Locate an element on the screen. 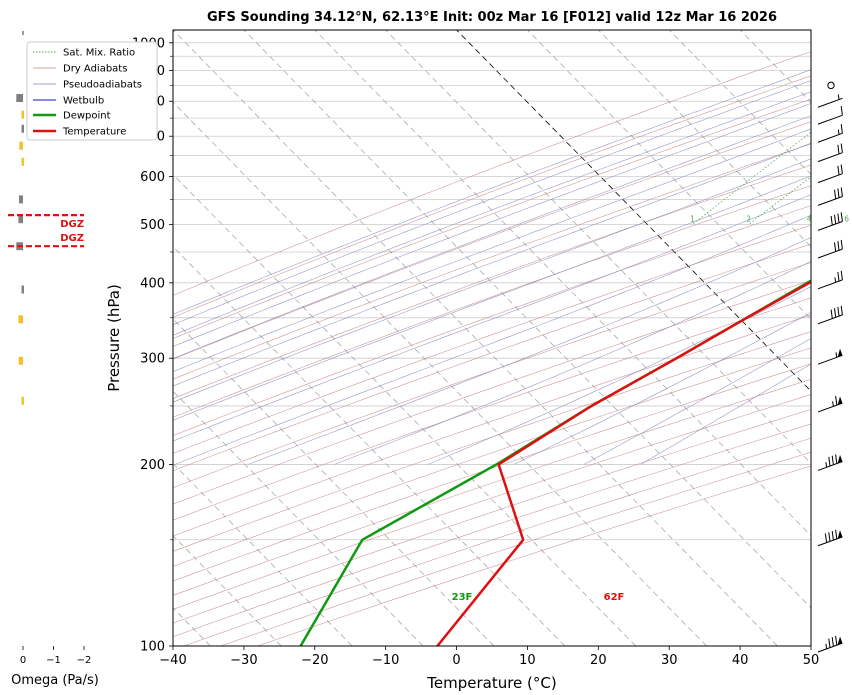 The image size is (852, 695). legend-label-dewpoint: Dewpoint is located at coordinates (87, 116).